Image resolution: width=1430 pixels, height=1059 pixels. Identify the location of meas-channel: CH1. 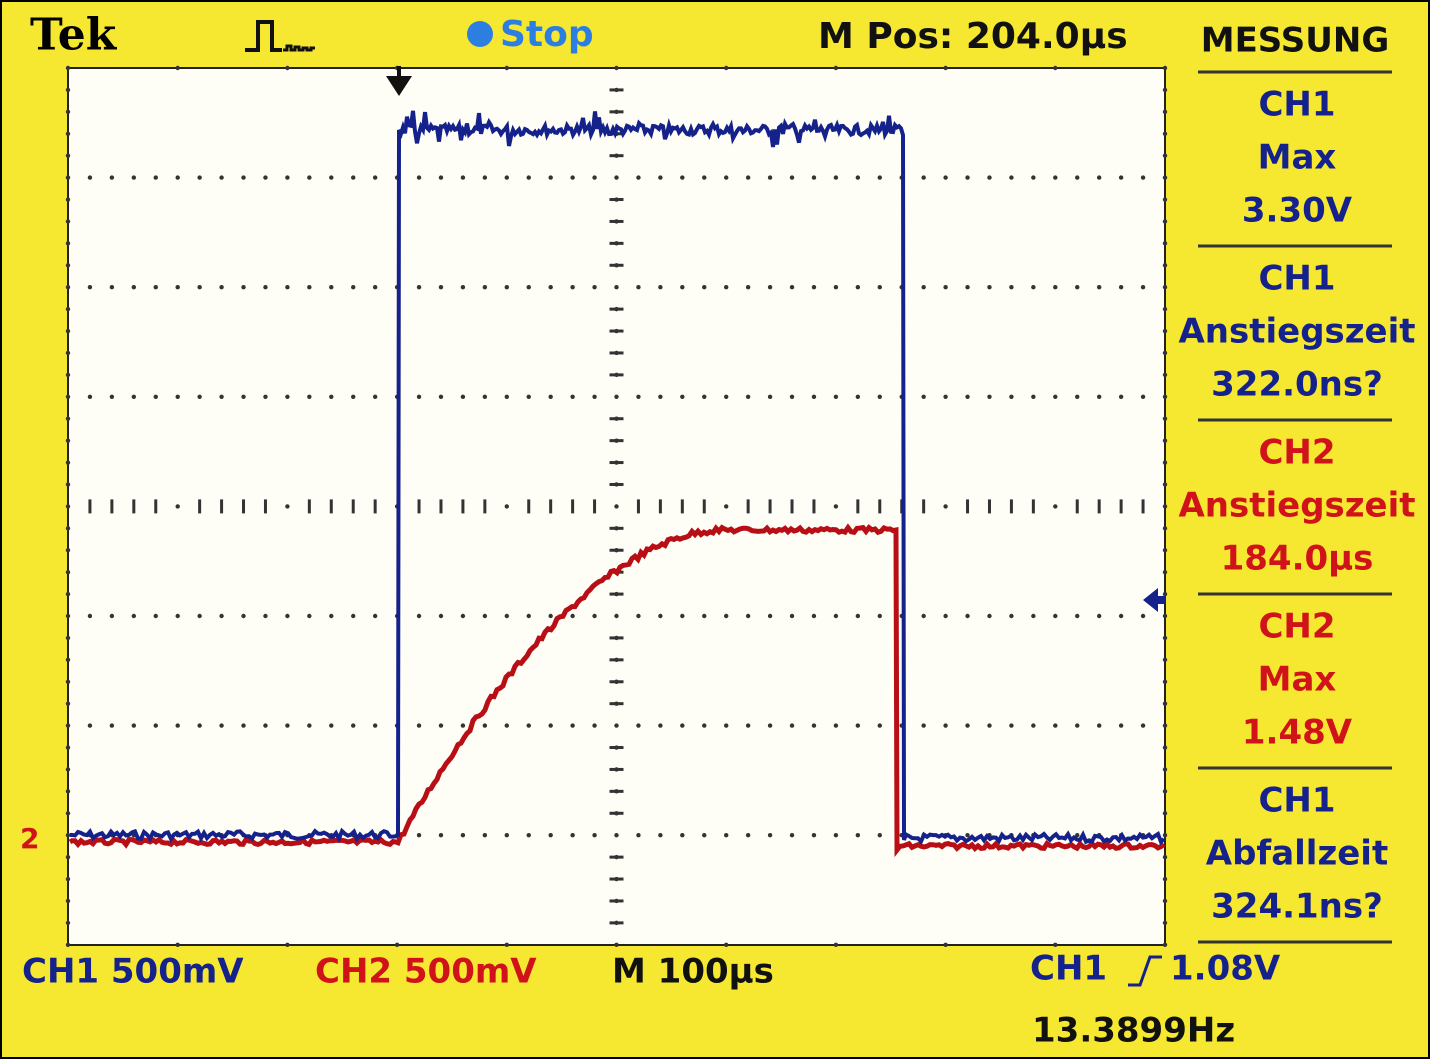
(1296, 801).